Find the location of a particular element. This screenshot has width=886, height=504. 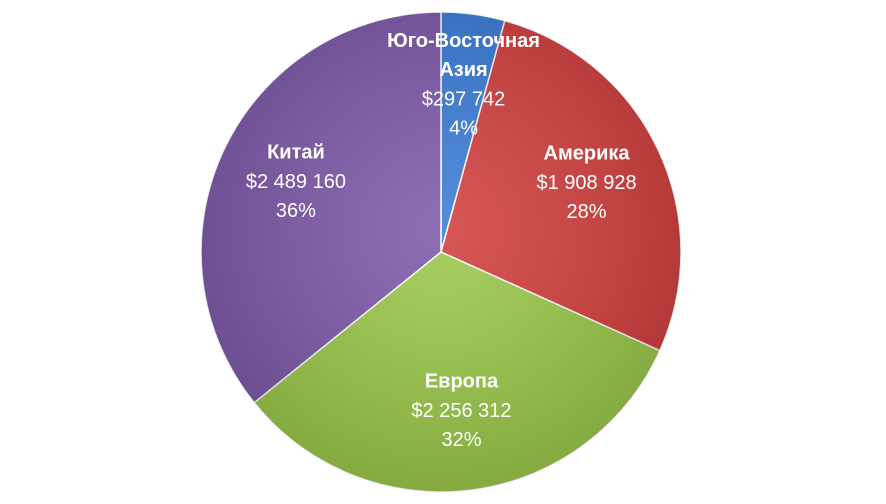

slice-label-name-line: Юго-Восточная is located at coordinates (463, 41).